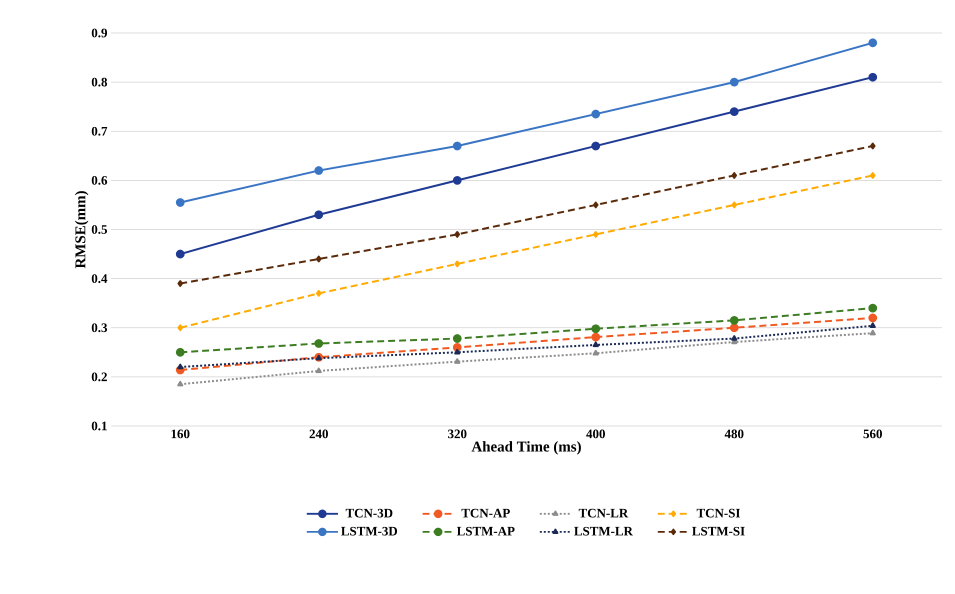 The image size is (955, 594). Describe the element at coordinates (526, 448) in the screenshot. I see `x-axis-title: Ahead Time (ms)` at that location.